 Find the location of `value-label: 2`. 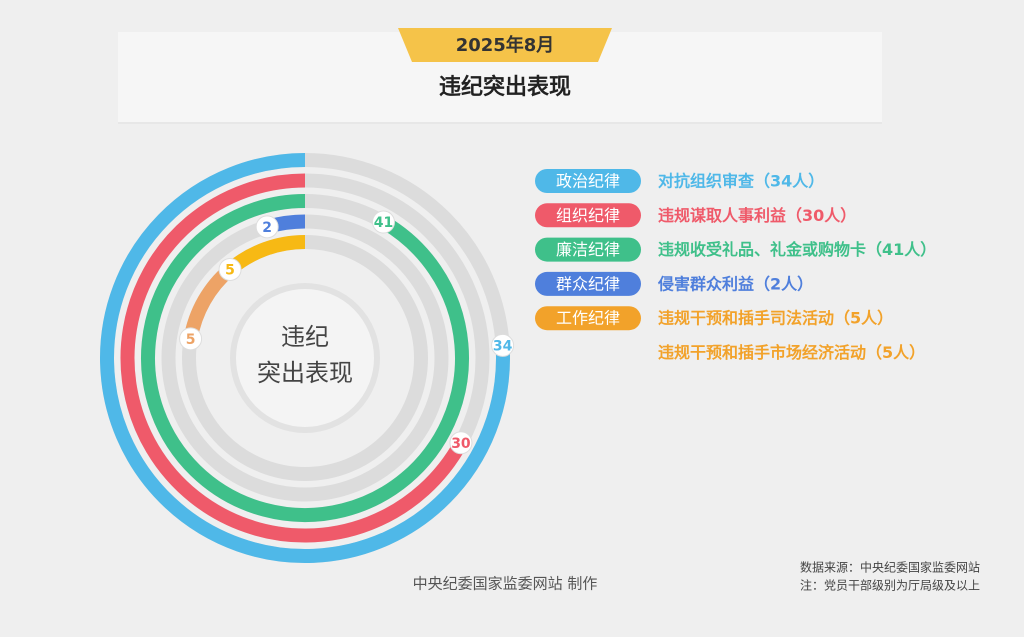

value-label: 2 is located at coordinates (267, 228).